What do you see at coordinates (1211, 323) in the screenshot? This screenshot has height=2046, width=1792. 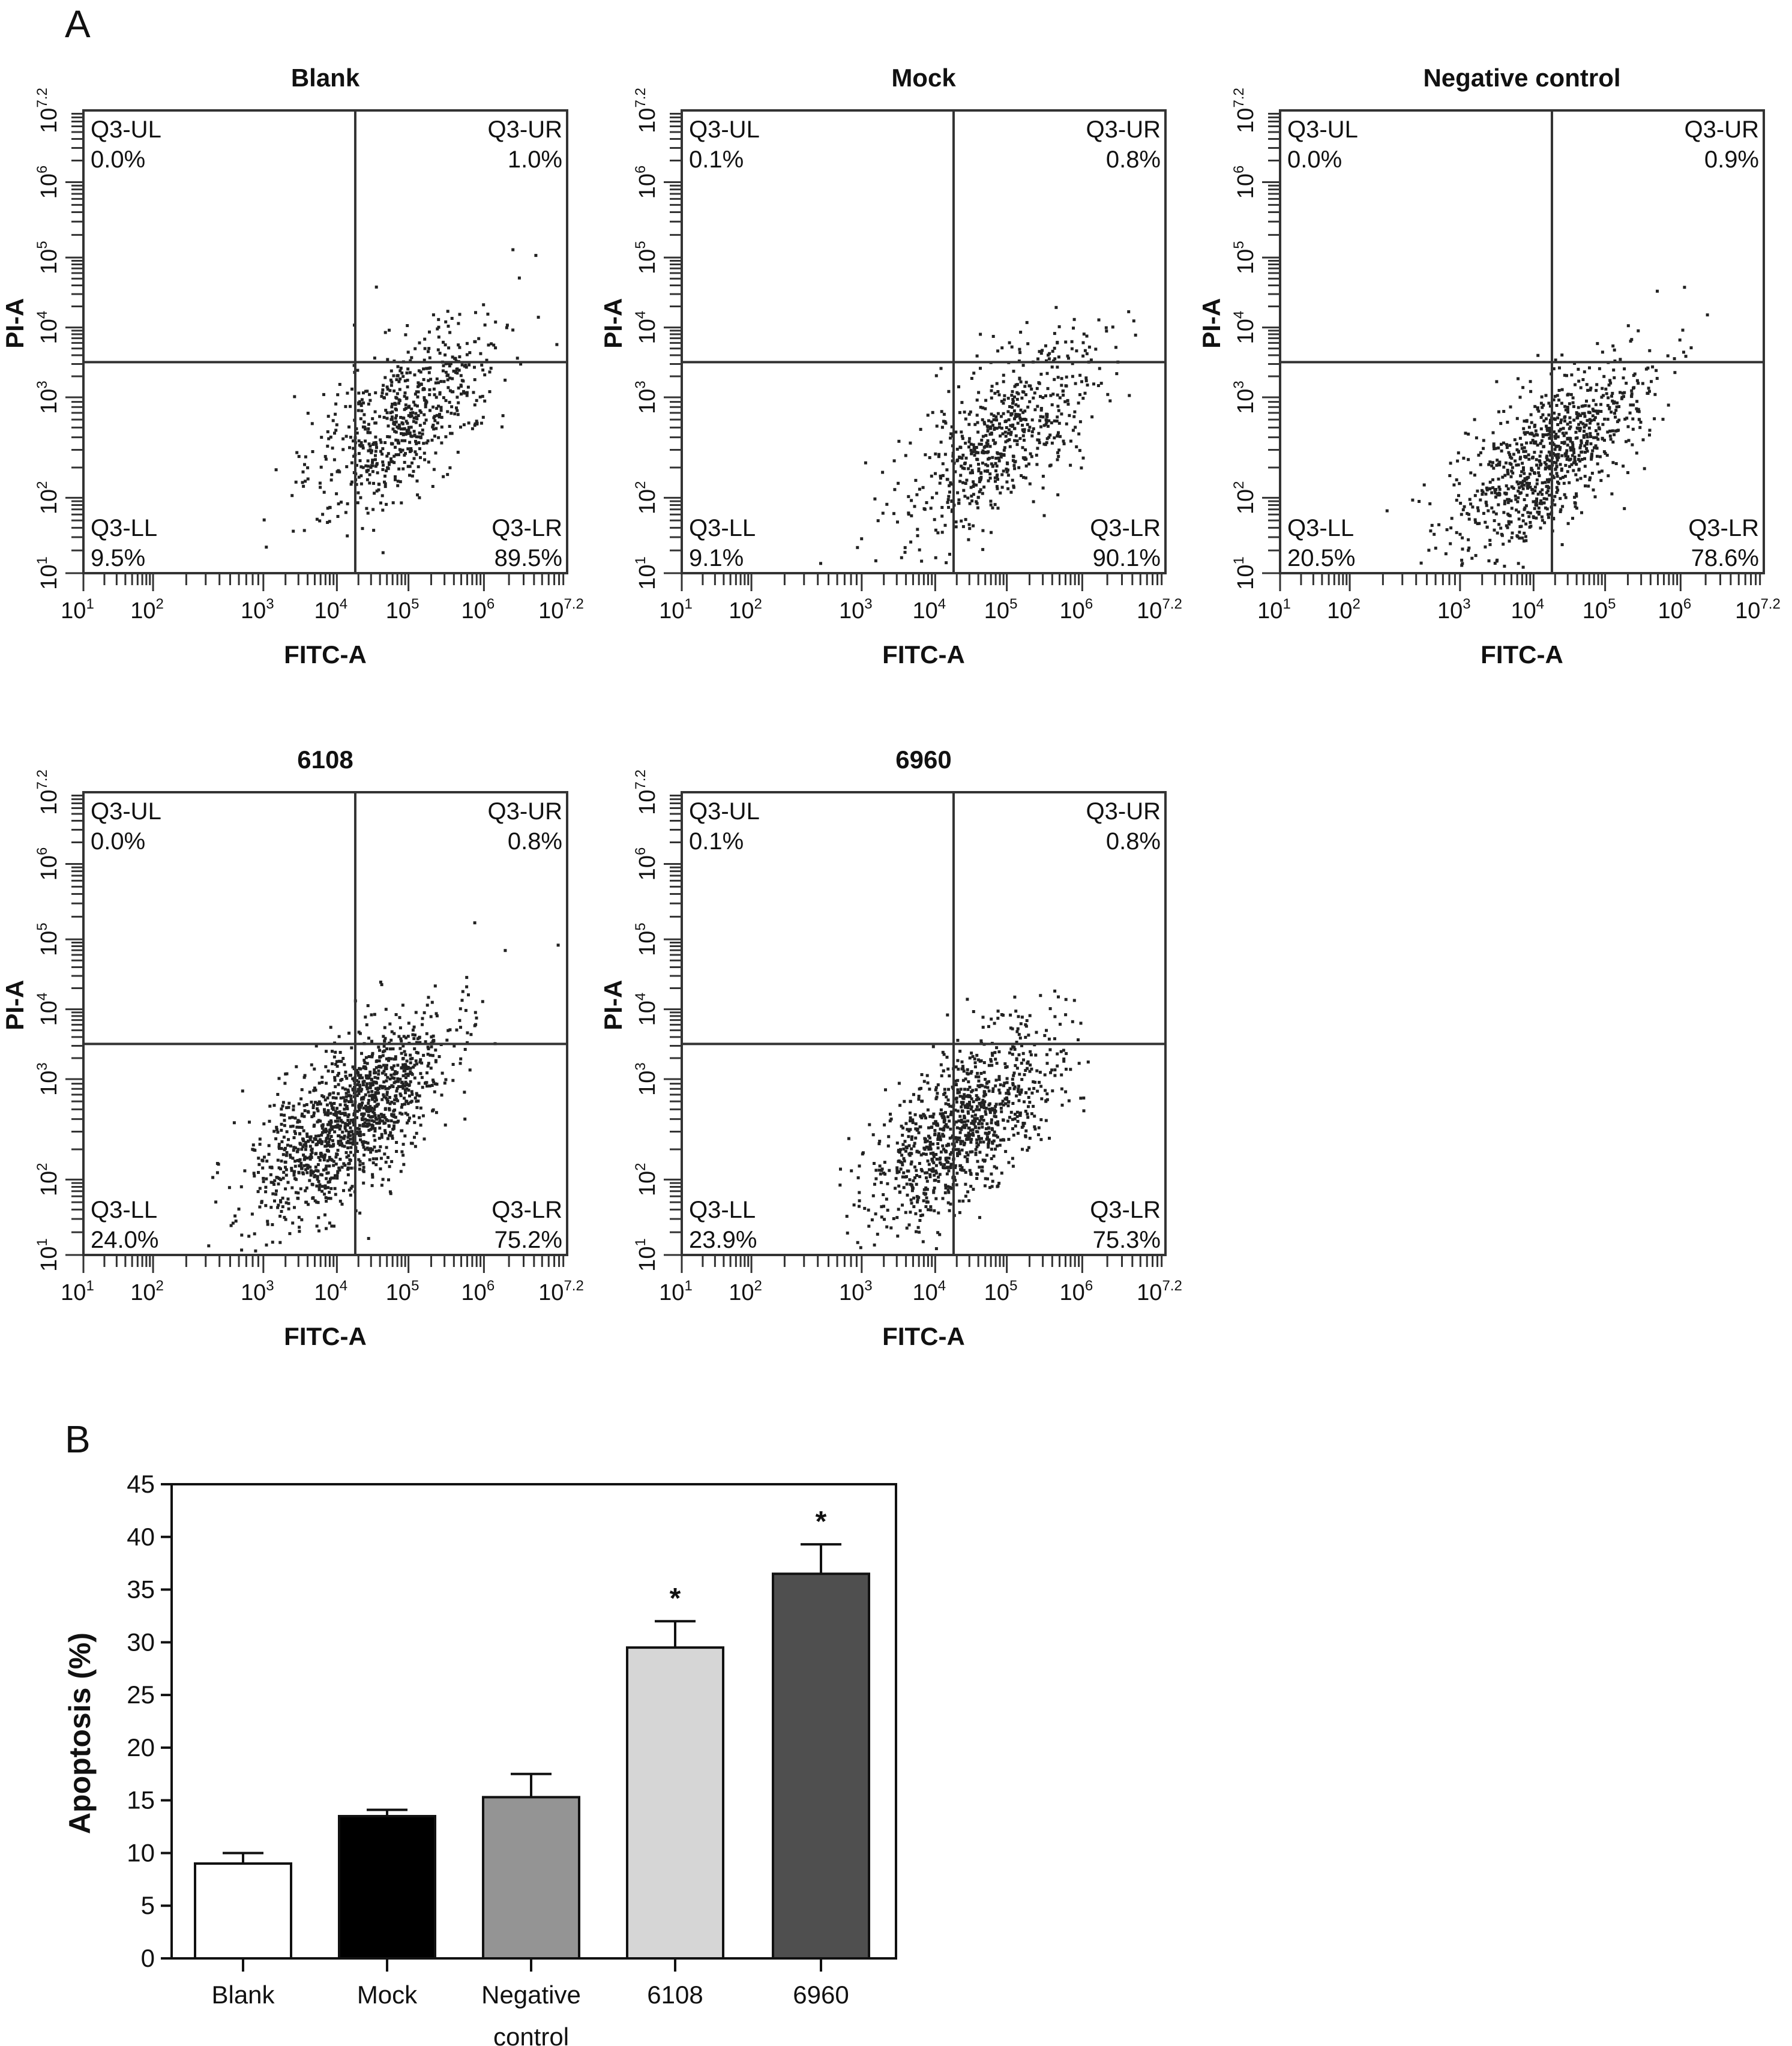 I see `y-axis-label: PI-A` at bounding box center [1211, 323].